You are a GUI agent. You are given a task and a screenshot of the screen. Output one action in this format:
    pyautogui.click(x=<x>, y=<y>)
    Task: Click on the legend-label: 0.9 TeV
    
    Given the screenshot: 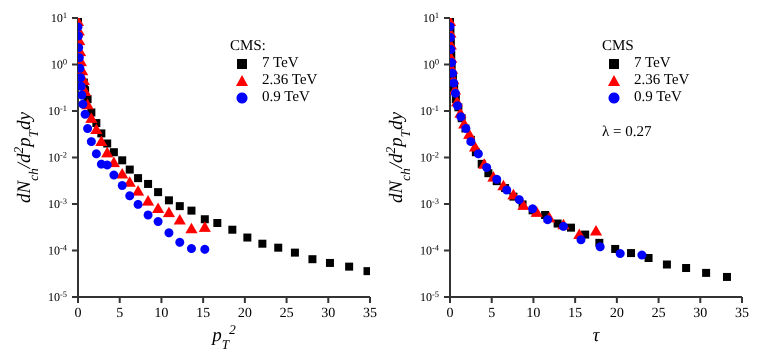 What is the action you would take?
    pyautogui.click(x=658, y=97)
    